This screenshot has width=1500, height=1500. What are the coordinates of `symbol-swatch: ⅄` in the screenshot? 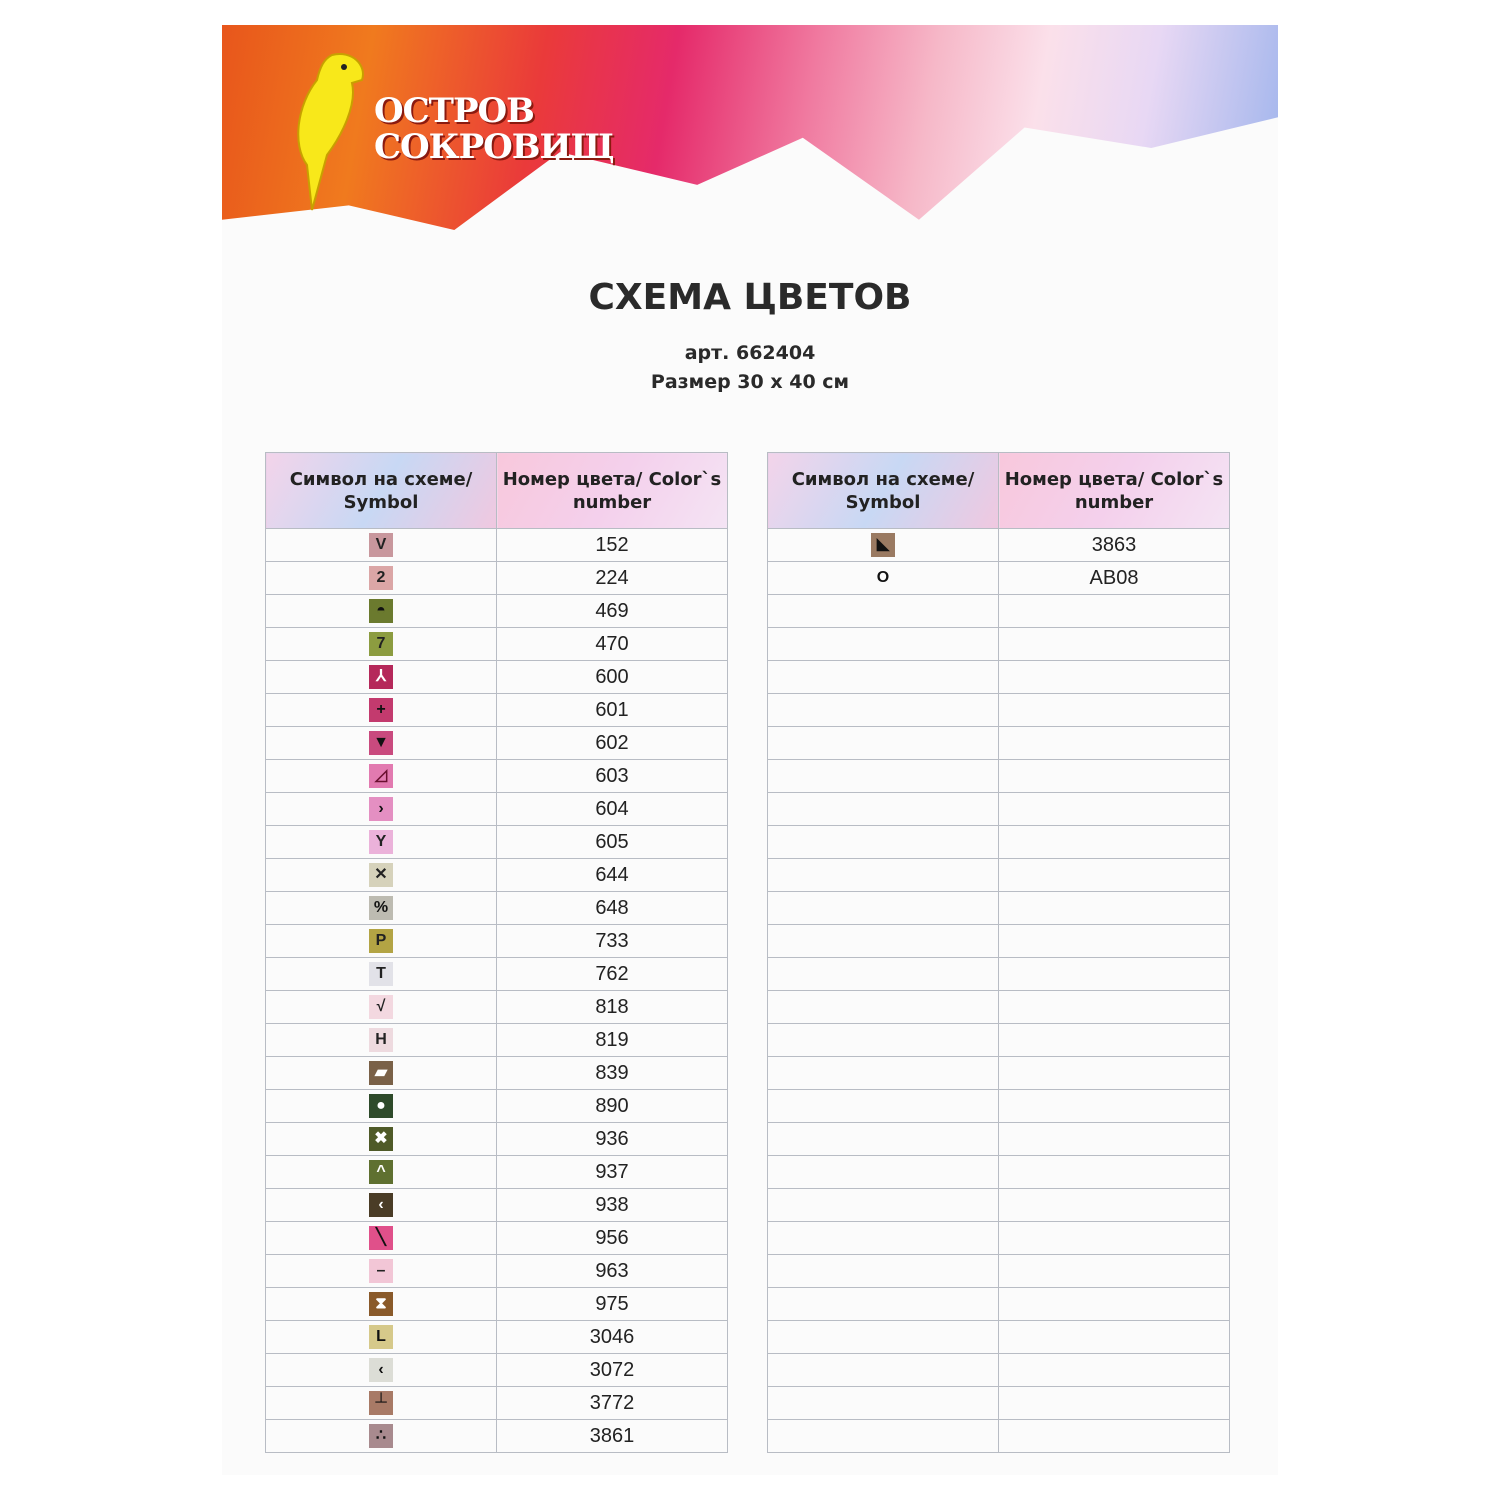 It's located at (381, 677).